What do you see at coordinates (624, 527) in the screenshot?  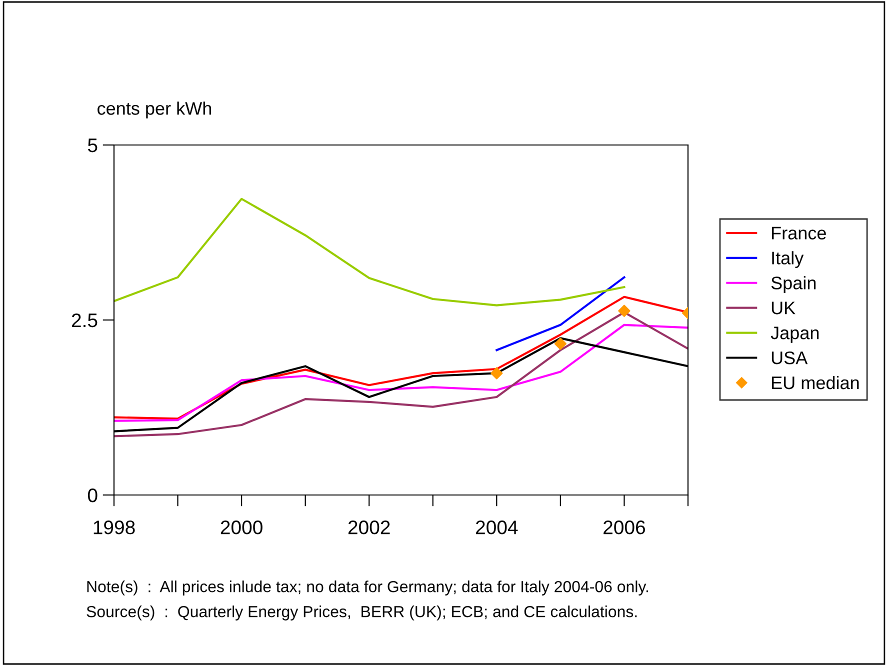 I see `x-tick-label: 2006` at bounding box center [624, 527].